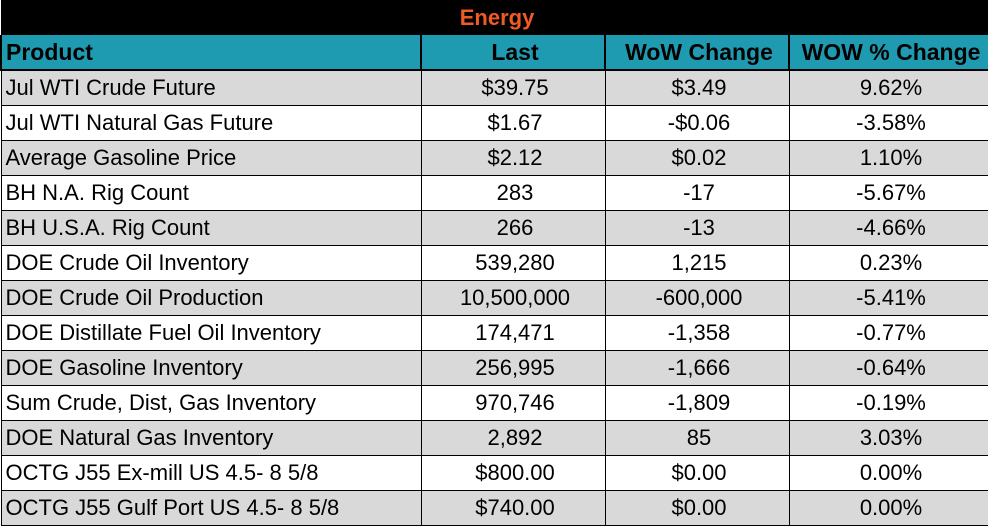  I want to click on cell-product: Sum Crude, Dist, Gas Inventory, so click(211, 403).